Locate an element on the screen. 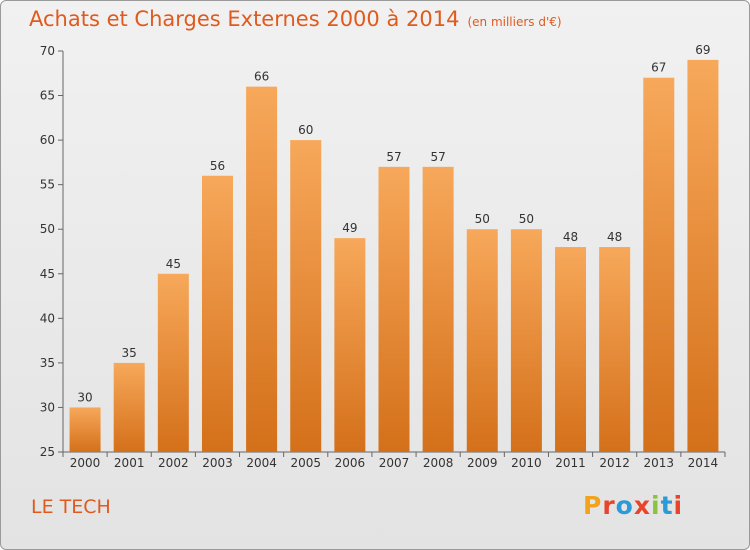  y-tick-label: 45 is located at coordinates (47, 274).